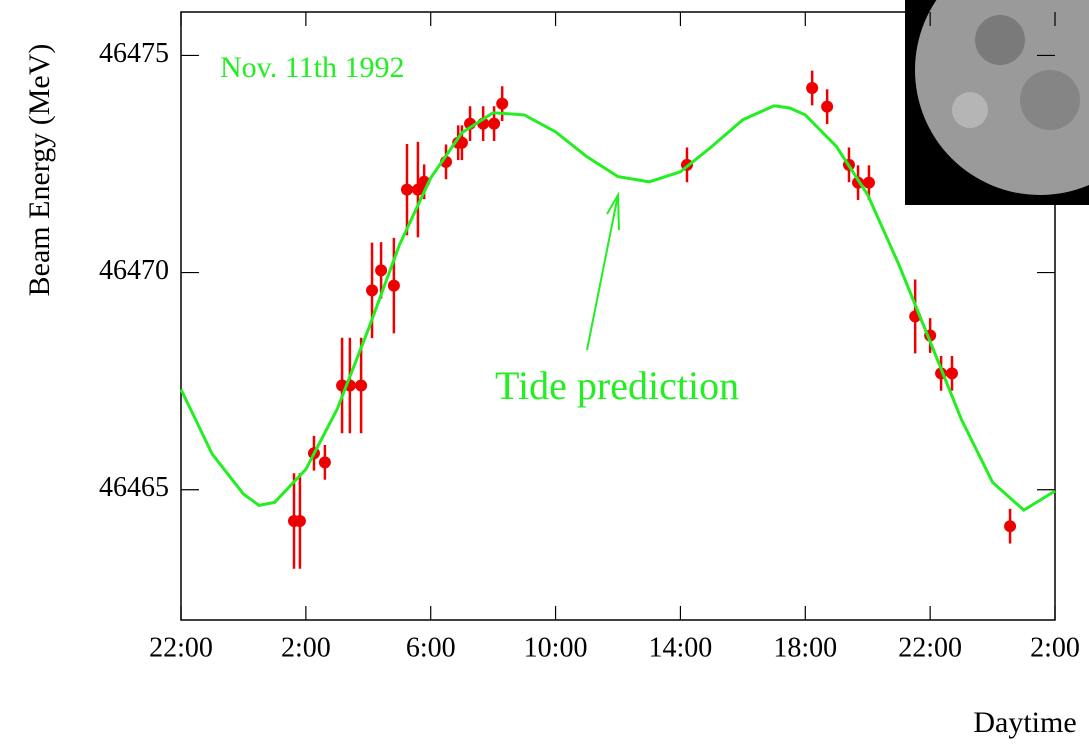 The width and height of the screenshot is (1089, 747). I want to click on x-tick-label: 6:00, so click(431, 647).